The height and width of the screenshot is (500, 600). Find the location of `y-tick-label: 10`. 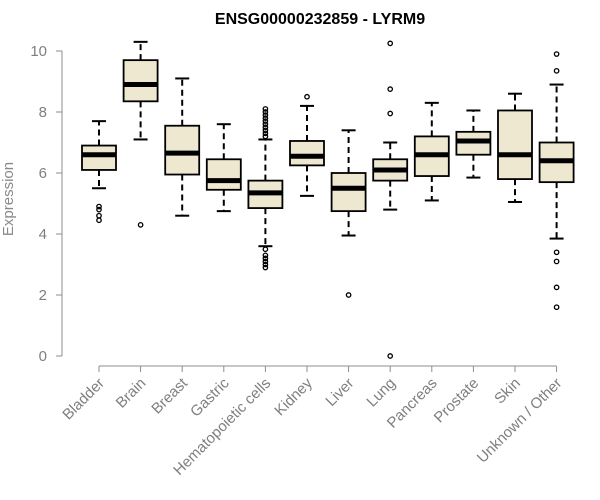

y-tick-label: 10 is located at coordinates (38, 51).